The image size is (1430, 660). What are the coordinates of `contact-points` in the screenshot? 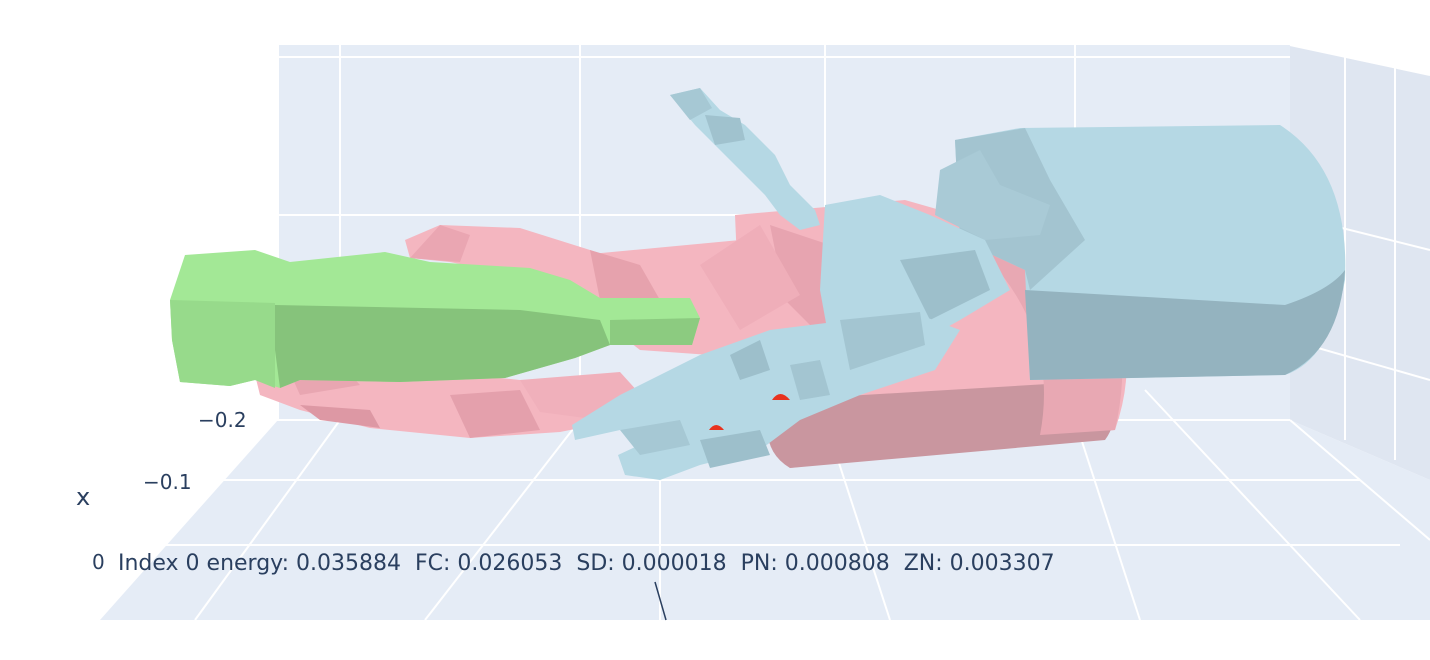 It's located at (749, 412).